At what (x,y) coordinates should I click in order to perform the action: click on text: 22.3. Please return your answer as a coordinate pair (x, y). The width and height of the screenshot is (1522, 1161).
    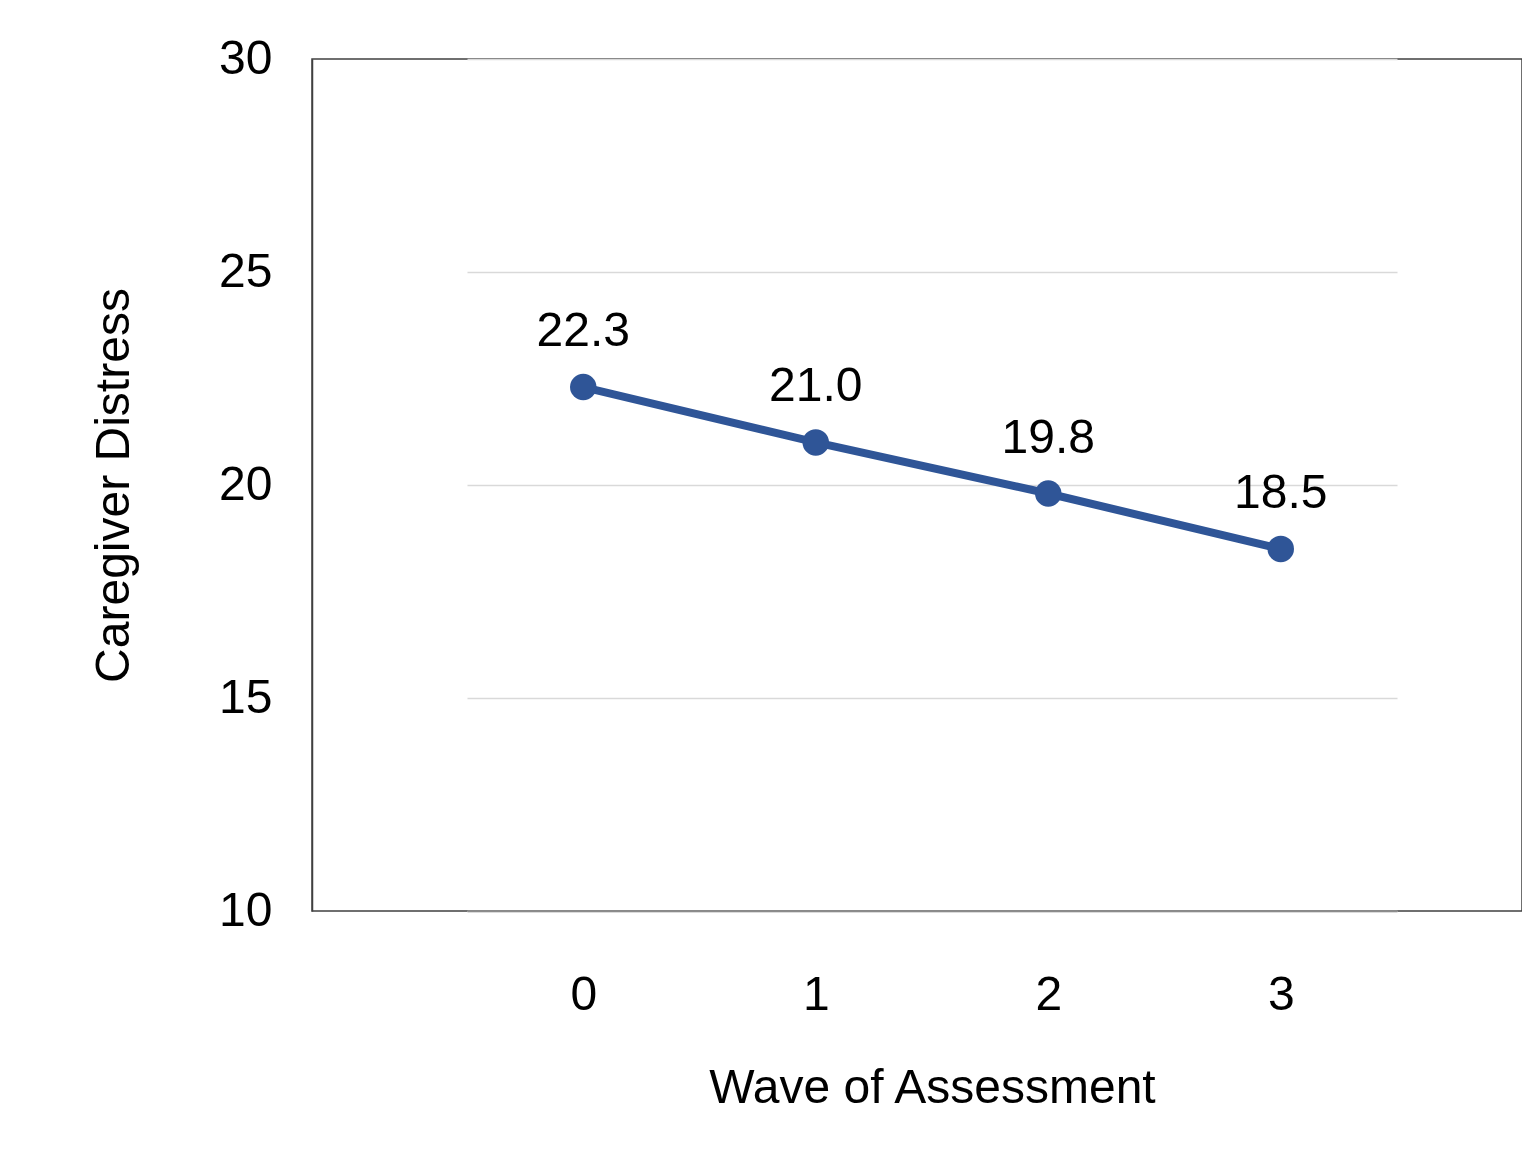
    Looking at the image, I should click on (583, 330).